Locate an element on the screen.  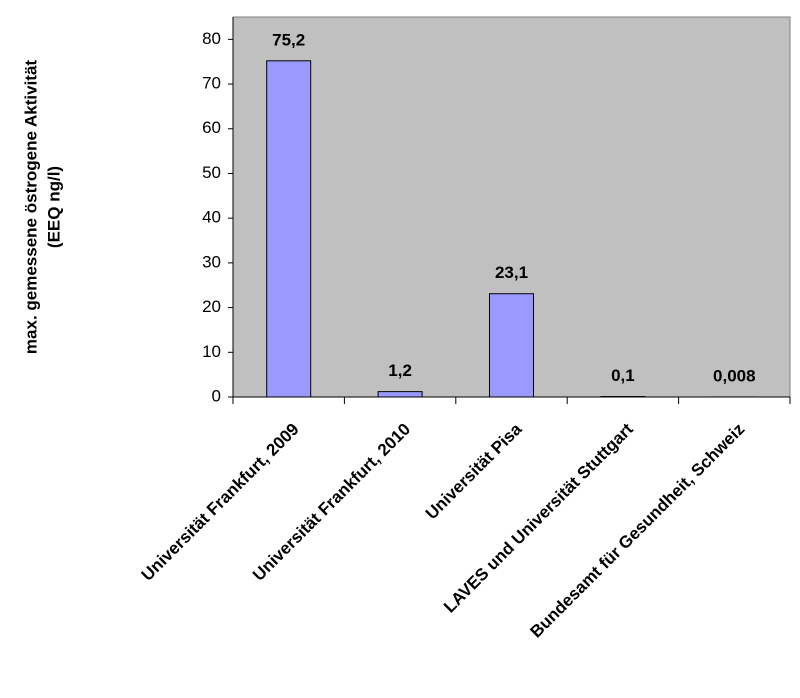
y-tick-label: 20 is located at coordinates (211, 306).